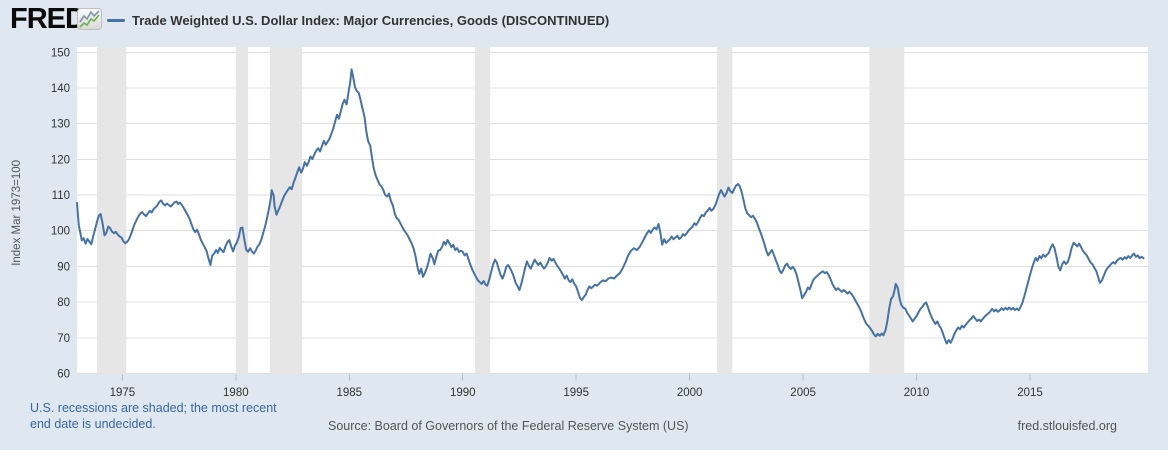 Image resolution: width=1168 pixels, height=450 pixels. I want to click on x-tick-label-1985: 1985, so click(349, 393).